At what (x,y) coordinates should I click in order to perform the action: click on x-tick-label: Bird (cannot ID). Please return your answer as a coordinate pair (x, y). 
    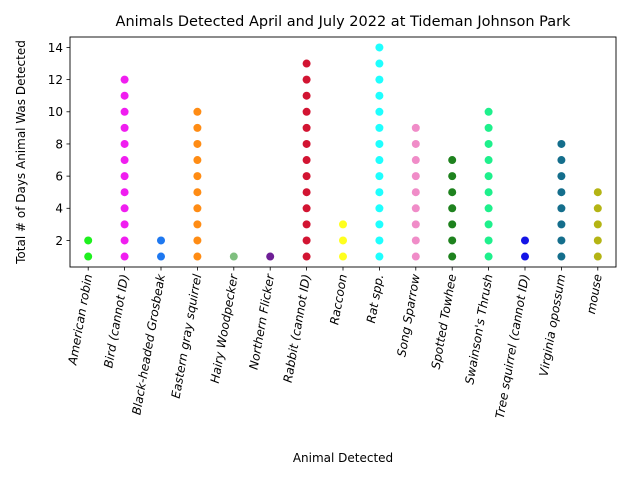
    Looking at the image, I should click on (116, 321).